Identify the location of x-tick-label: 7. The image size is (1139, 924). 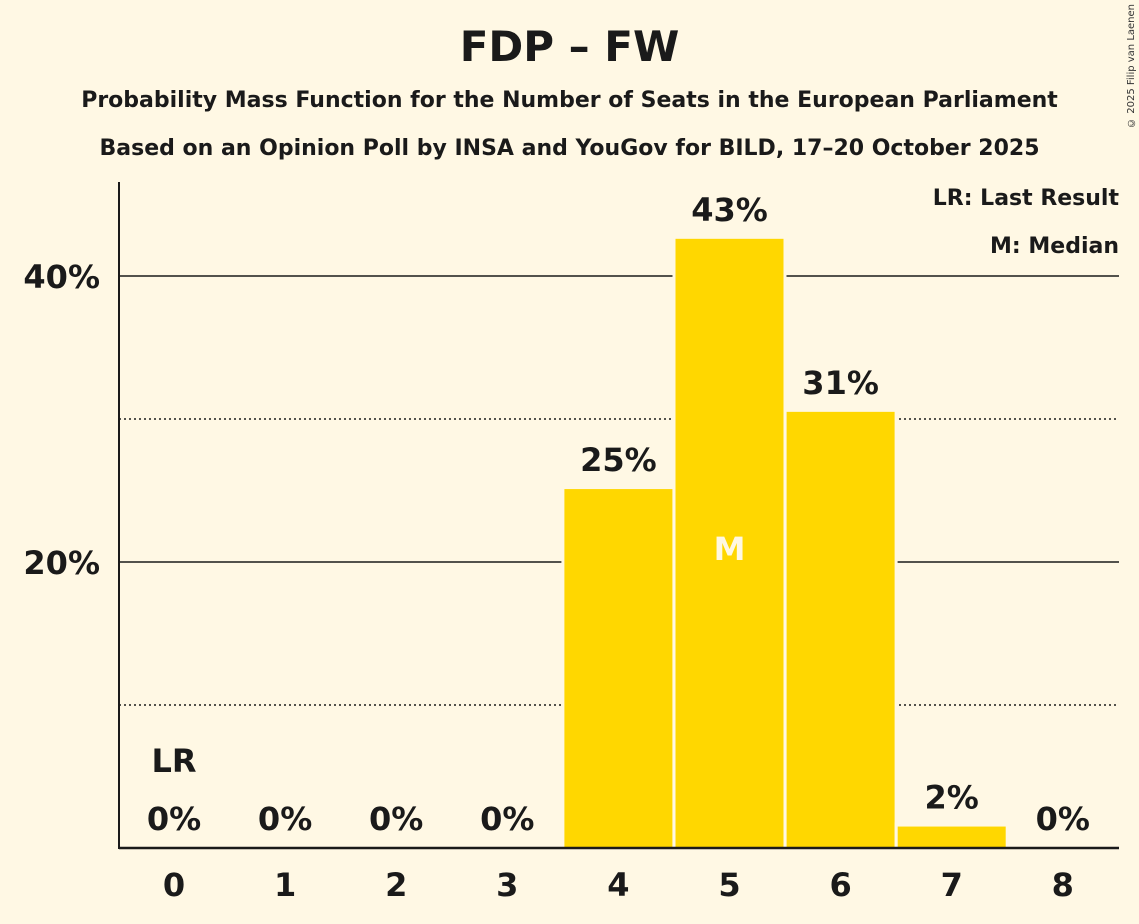
(952, 885).